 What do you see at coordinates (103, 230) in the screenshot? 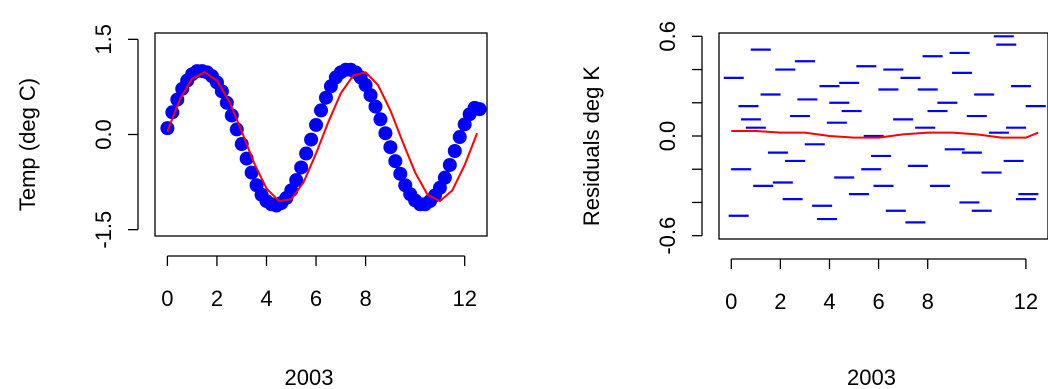
I see `y-tick-label: -1.5` at bounding box center [103, 230].